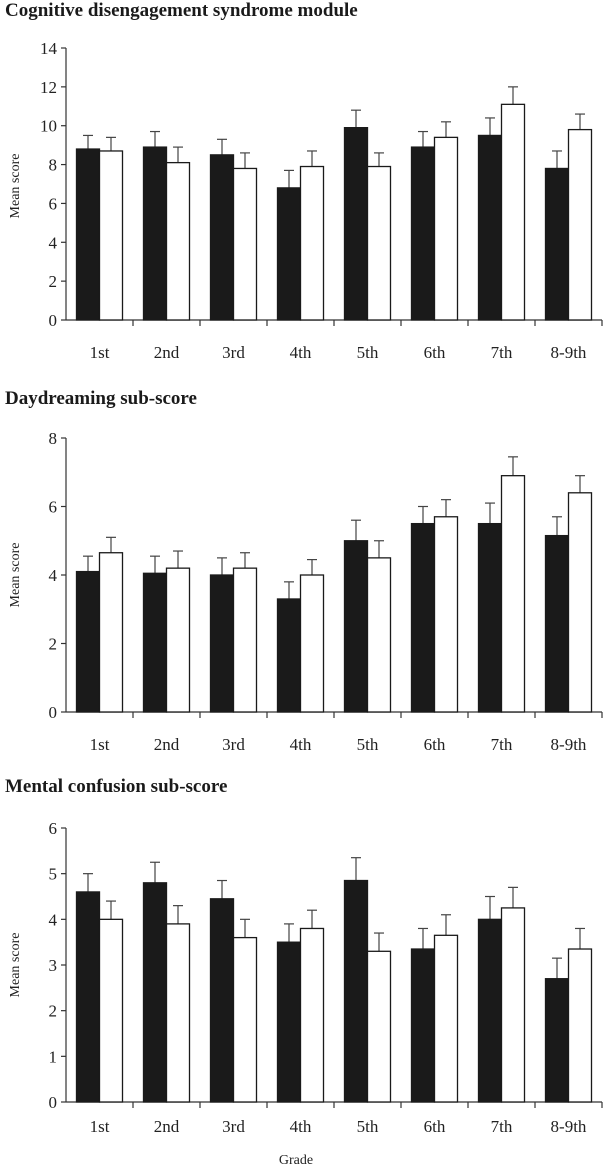 Image resolution: width=606 pixels, height=1173 pixels. Describe the element at coordinates (116, 786) in the screenshot. I see `chart-title: Mental confusion sub-score` at that location.